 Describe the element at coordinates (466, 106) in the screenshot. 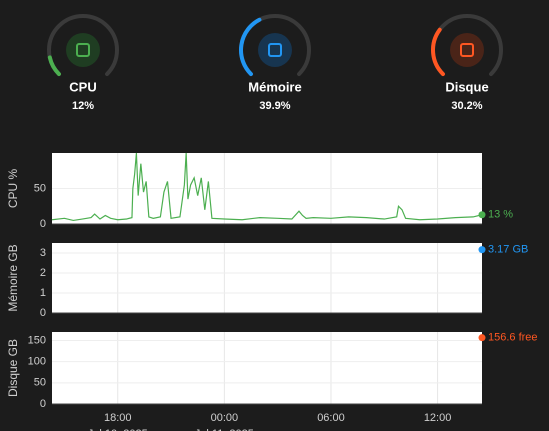

I see `gauge-value: 30.2%` at that location.